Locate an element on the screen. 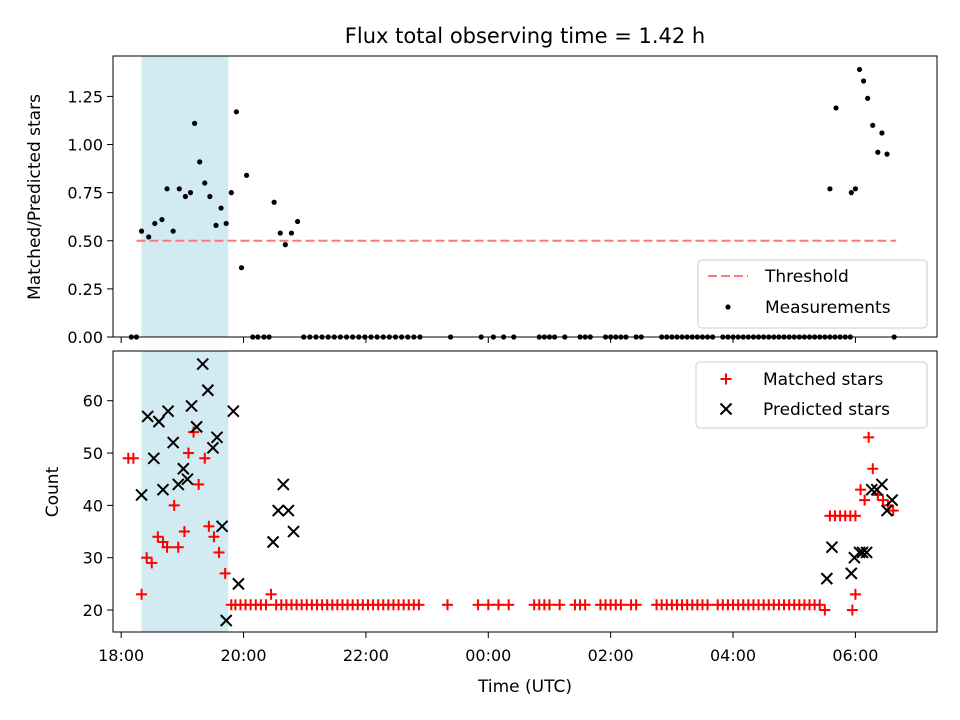 Image resolution: width=960 pixels, height=720 pixels. top-y-tick-label: 0.00 is located at coordinates (85, 337).